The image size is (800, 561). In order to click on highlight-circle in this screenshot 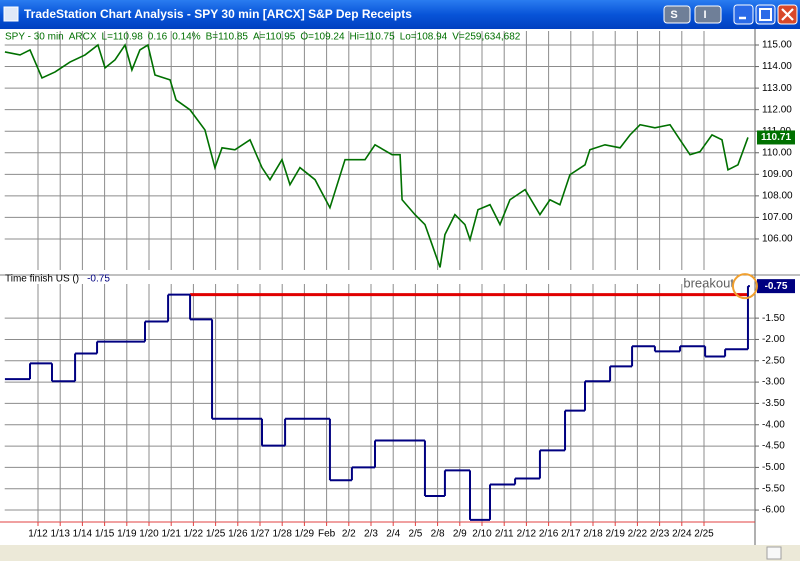, I will do `click(744, 286)`.